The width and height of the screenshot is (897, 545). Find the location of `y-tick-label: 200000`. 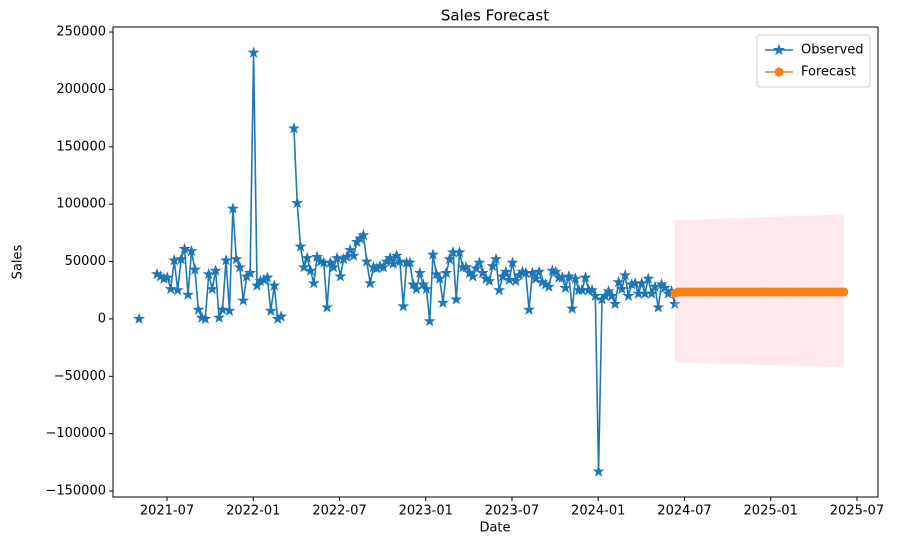

y-tick-label: 200000 is located at coordinates (81, 89).